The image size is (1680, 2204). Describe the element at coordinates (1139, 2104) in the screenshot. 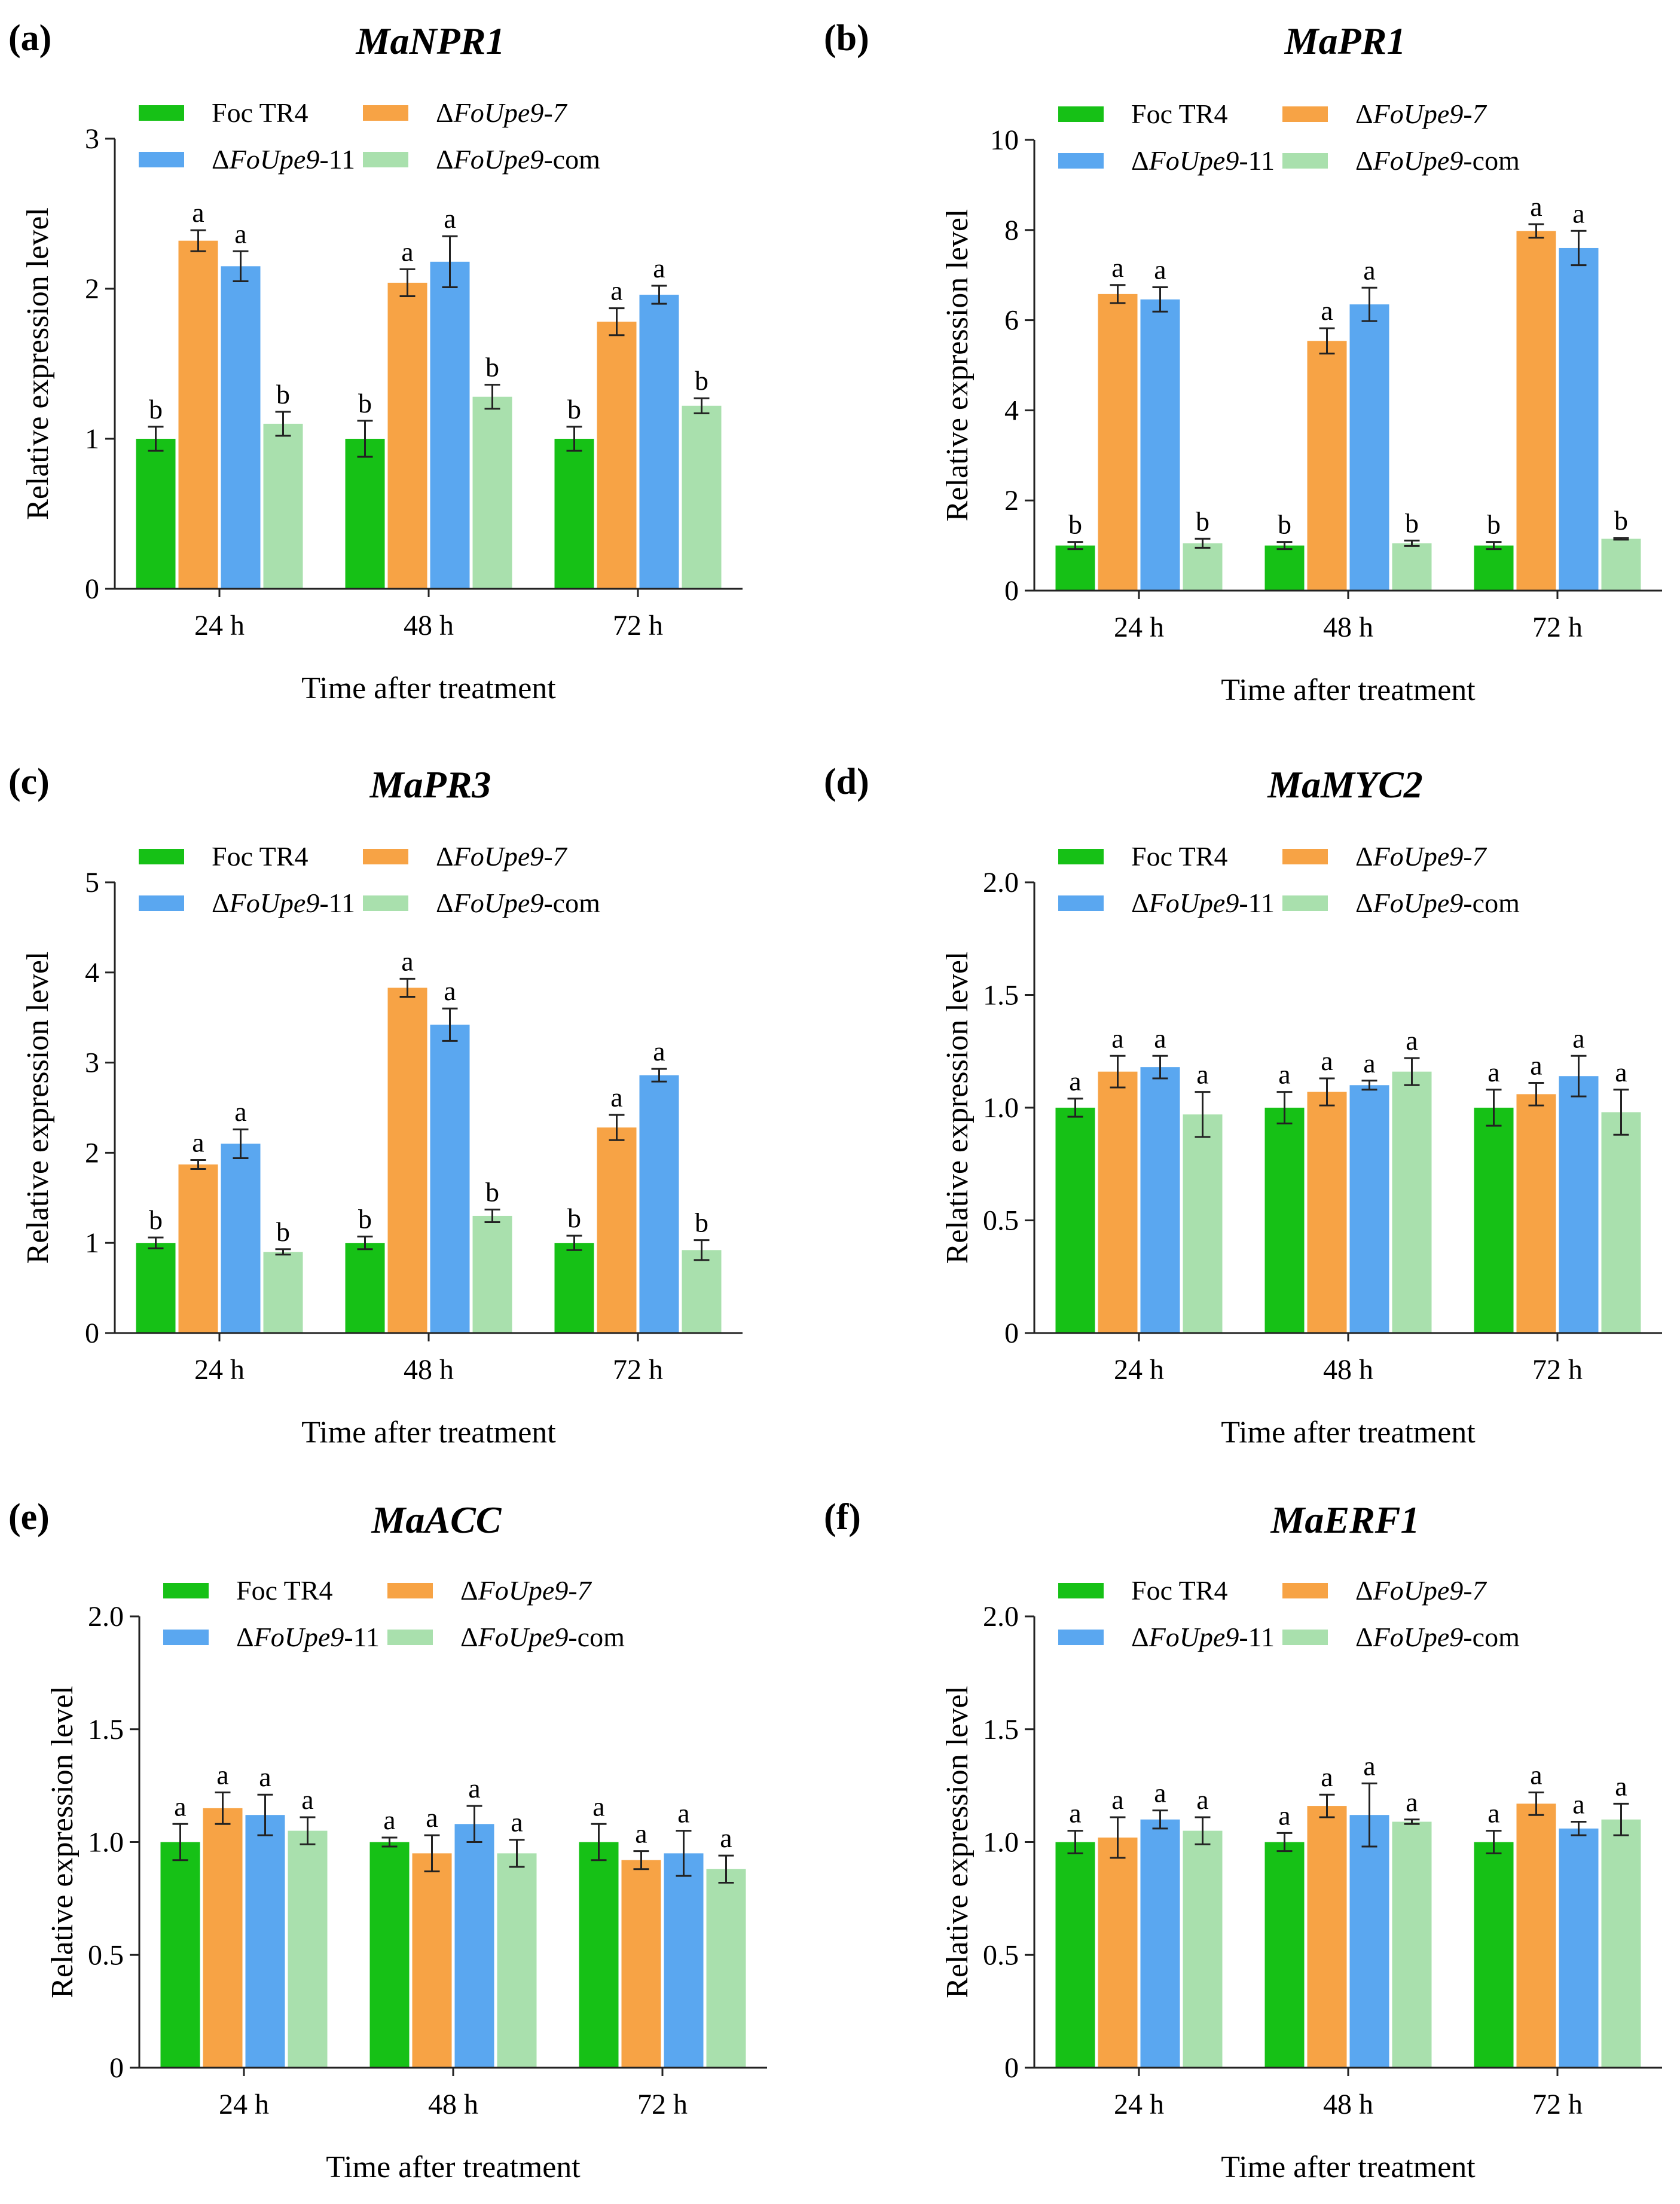

I see `x-tick-label: 24 h` at that location.